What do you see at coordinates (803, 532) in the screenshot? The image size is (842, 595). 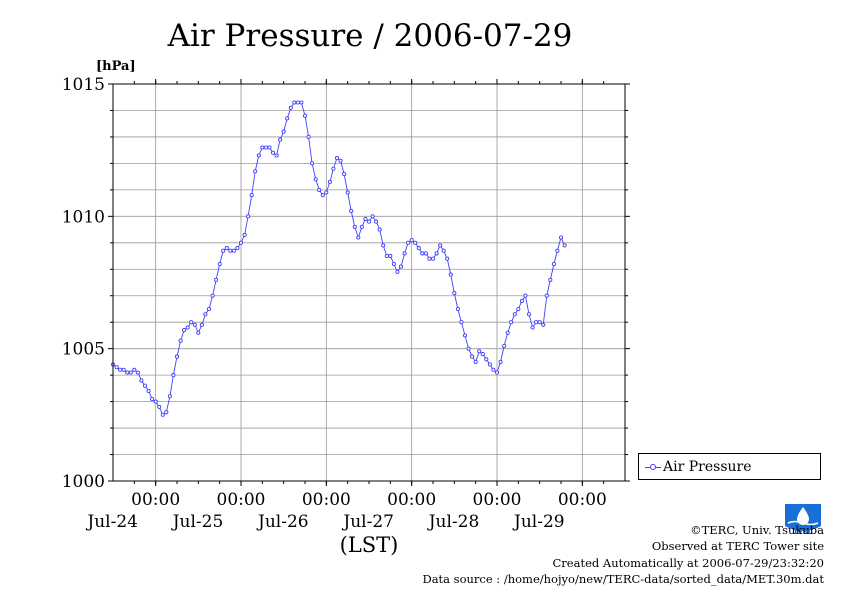 I see `logo-text: TERC` at bounding box center [803, 532].